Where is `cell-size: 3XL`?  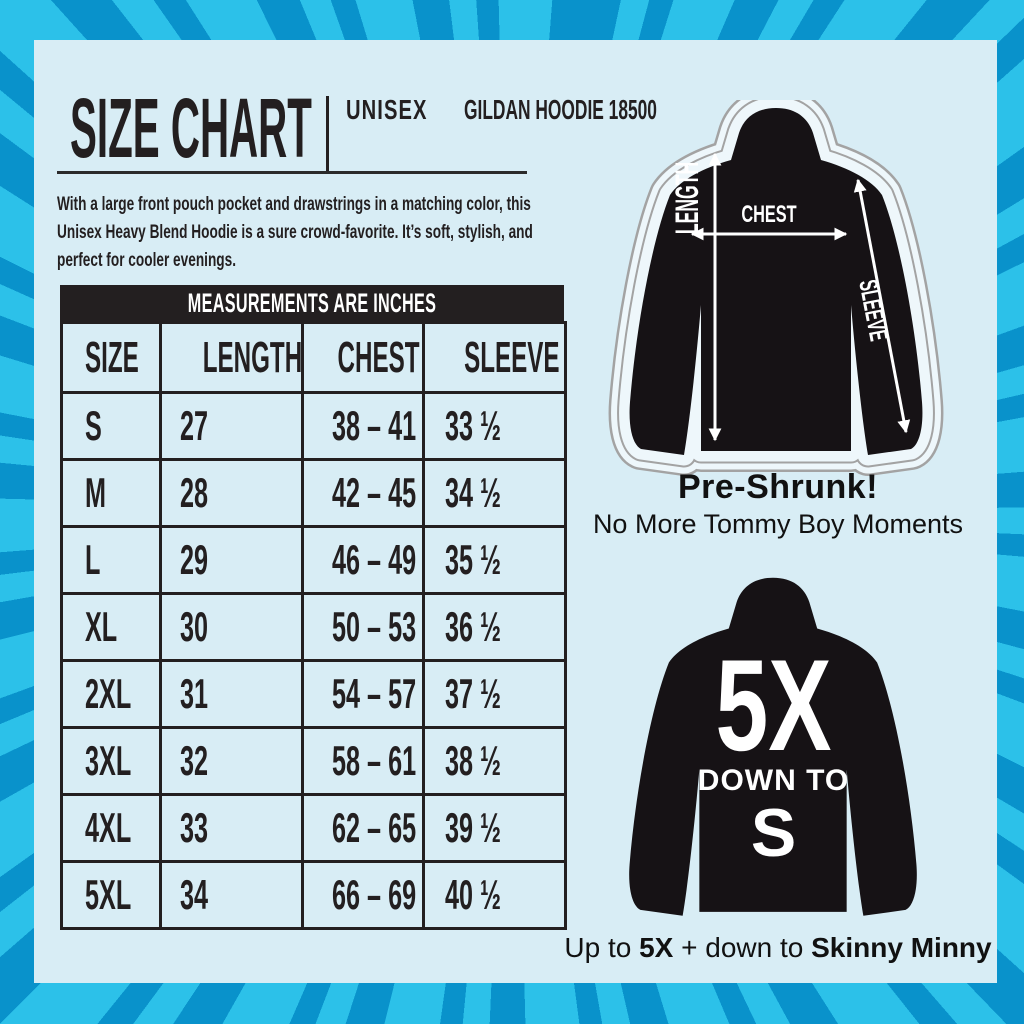 cell-size: 3XL is located at coordinates (111, 761).